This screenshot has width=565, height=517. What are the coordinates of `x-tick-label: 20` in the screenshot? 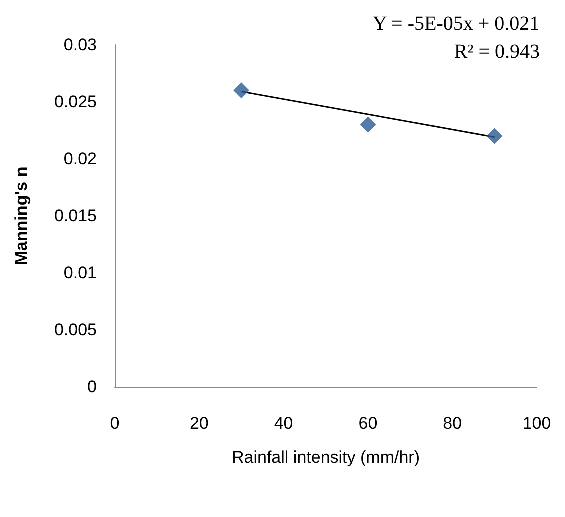 It's located at (199, 423).